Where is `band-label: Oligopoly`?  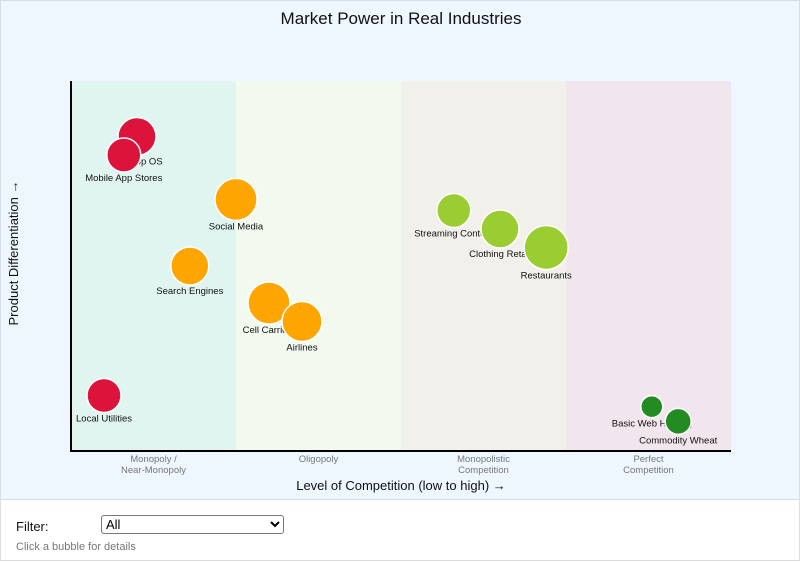 band-label: Oligopoly is located at coordinates (319, 459).